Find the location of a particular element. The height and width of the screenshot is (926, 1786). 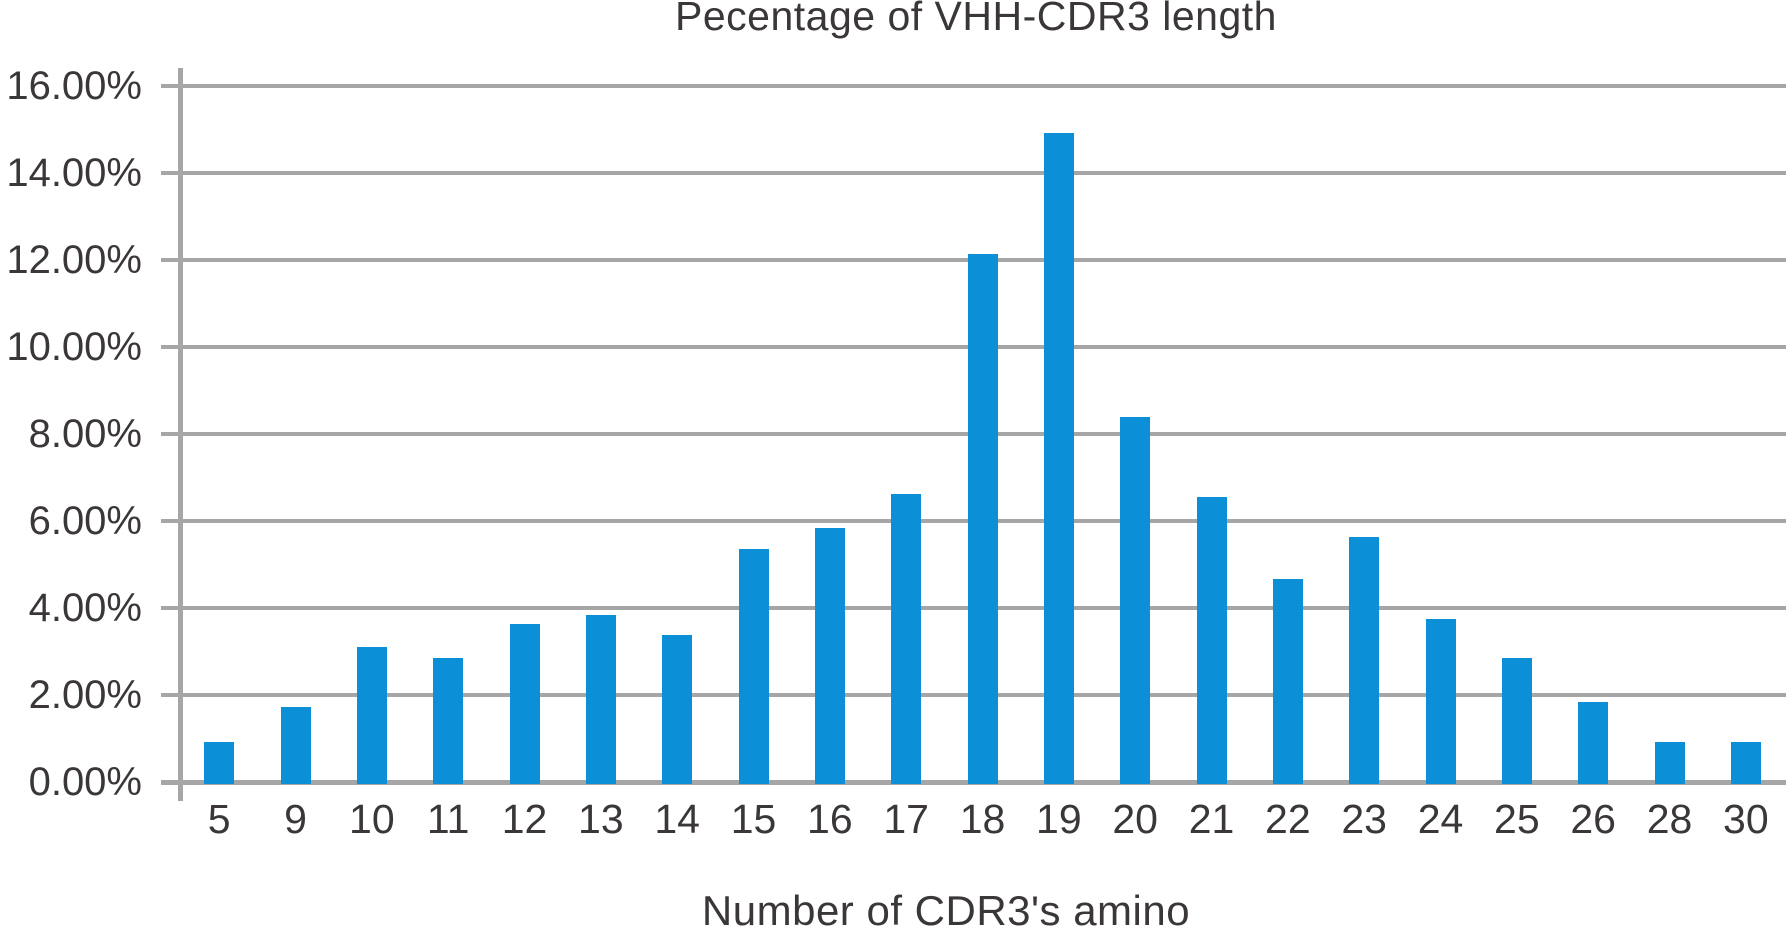

x-tick-label: 12 is located at coordinates (524, 819).